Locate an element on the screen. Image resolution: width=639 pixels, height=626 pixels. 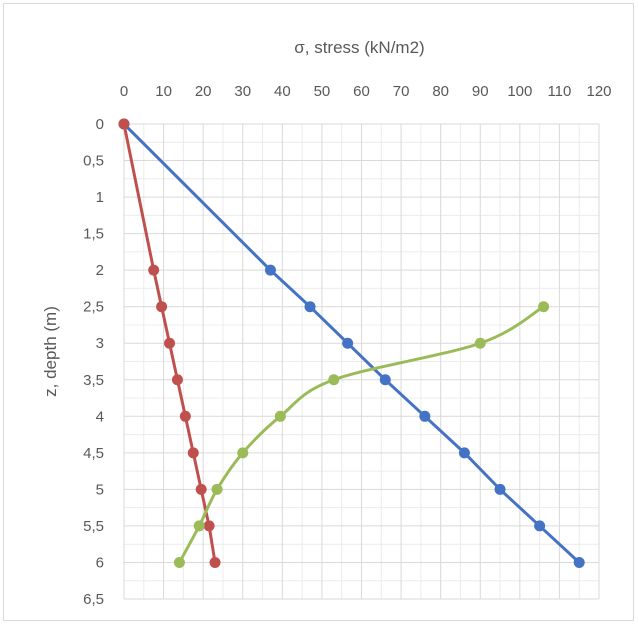
x-tick-label: 70 is located at coordinates (401, 91).